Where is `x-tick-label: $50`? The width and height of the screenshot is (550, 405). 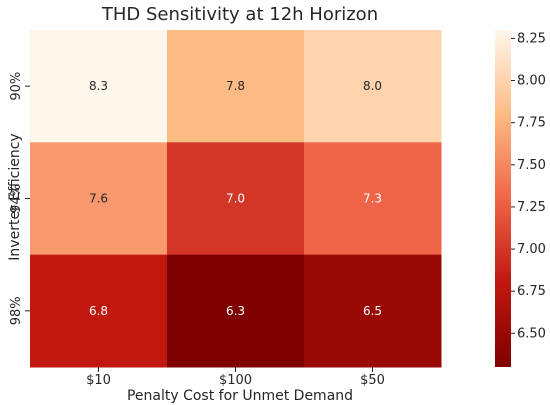
x-tick-label: $50 is located at coordinates (372, 380).